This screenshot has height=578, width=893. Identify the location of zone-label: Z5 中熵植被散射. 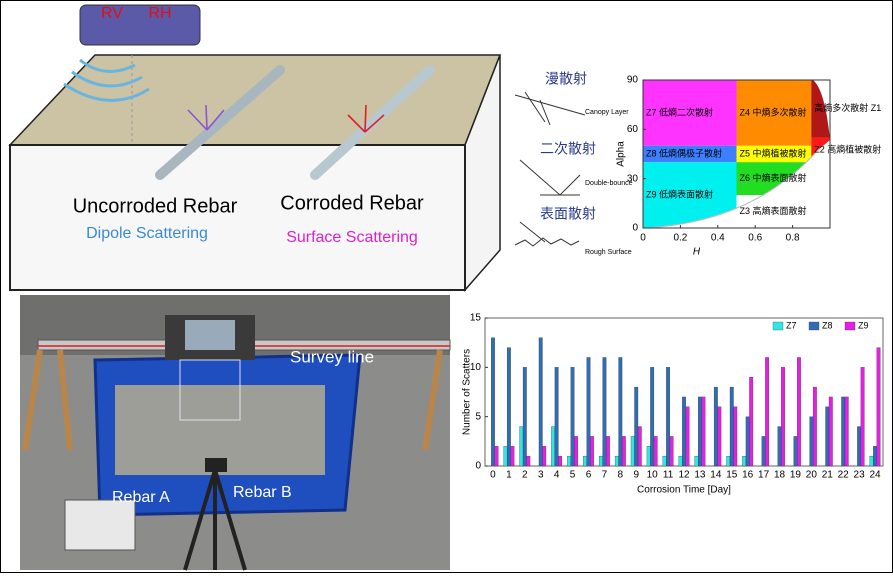
(773, 152).